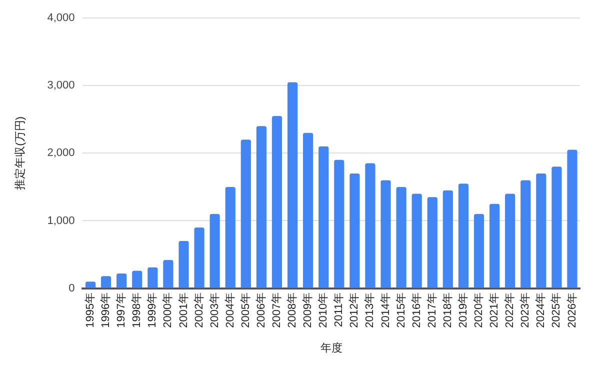 The image size is (600, 369). Describe the element at coordinates (510, 310) in the screenshot. I see `x-tick-label: 2022年` at that location.